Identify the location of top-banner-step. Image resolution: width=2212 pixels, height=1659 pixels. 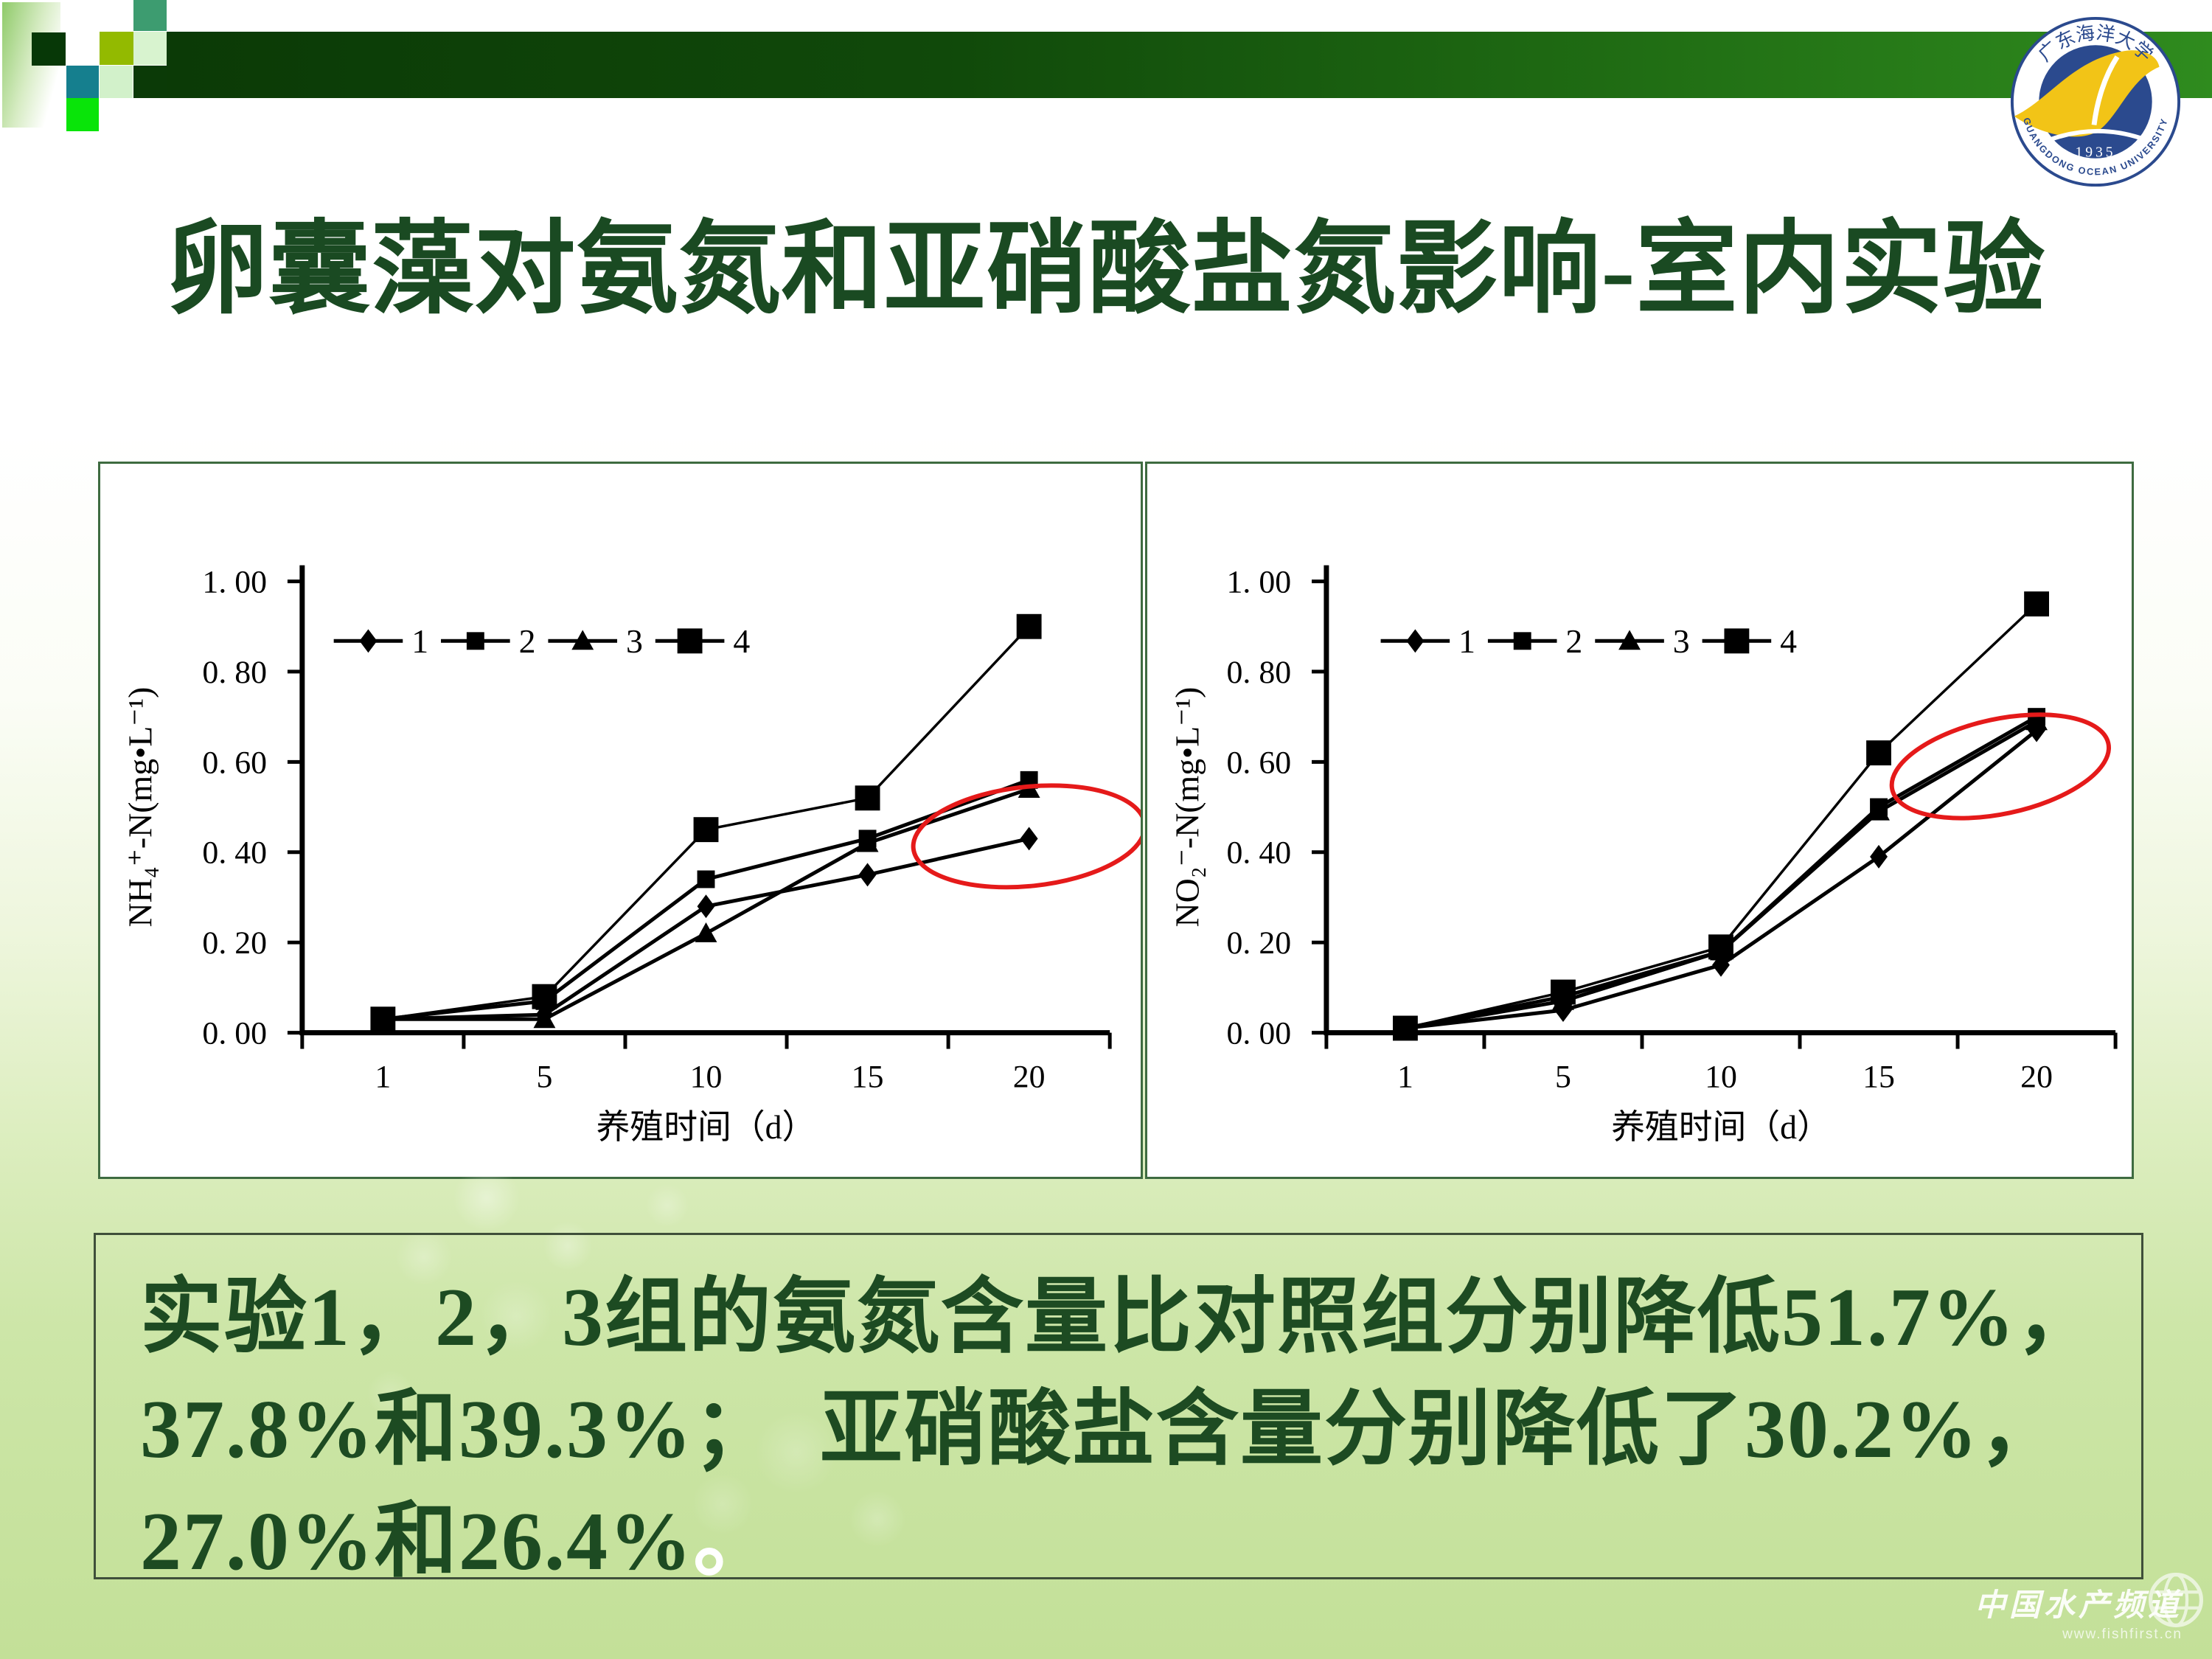
(150, 82).